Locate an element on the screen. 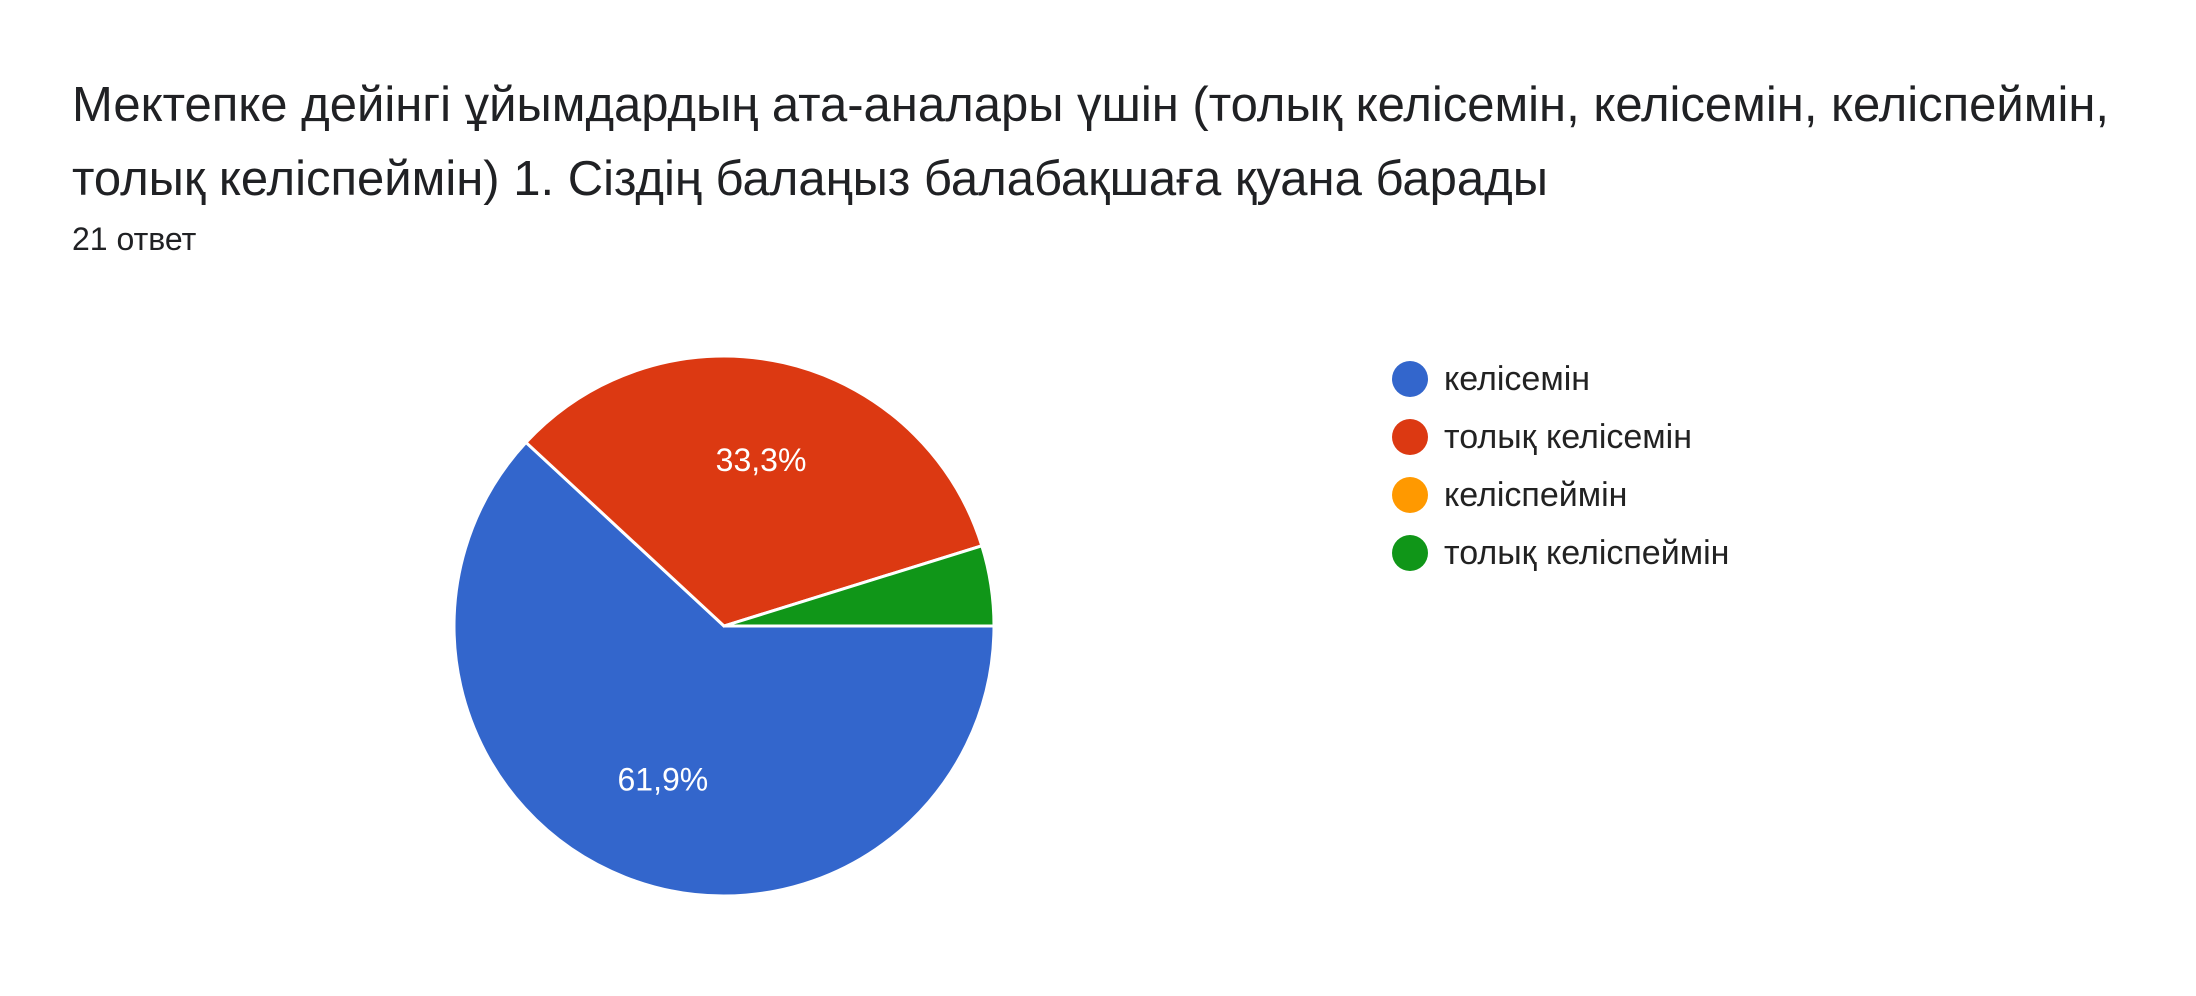  legend-label: толық келісемін is located at coordinates (1568, 437).